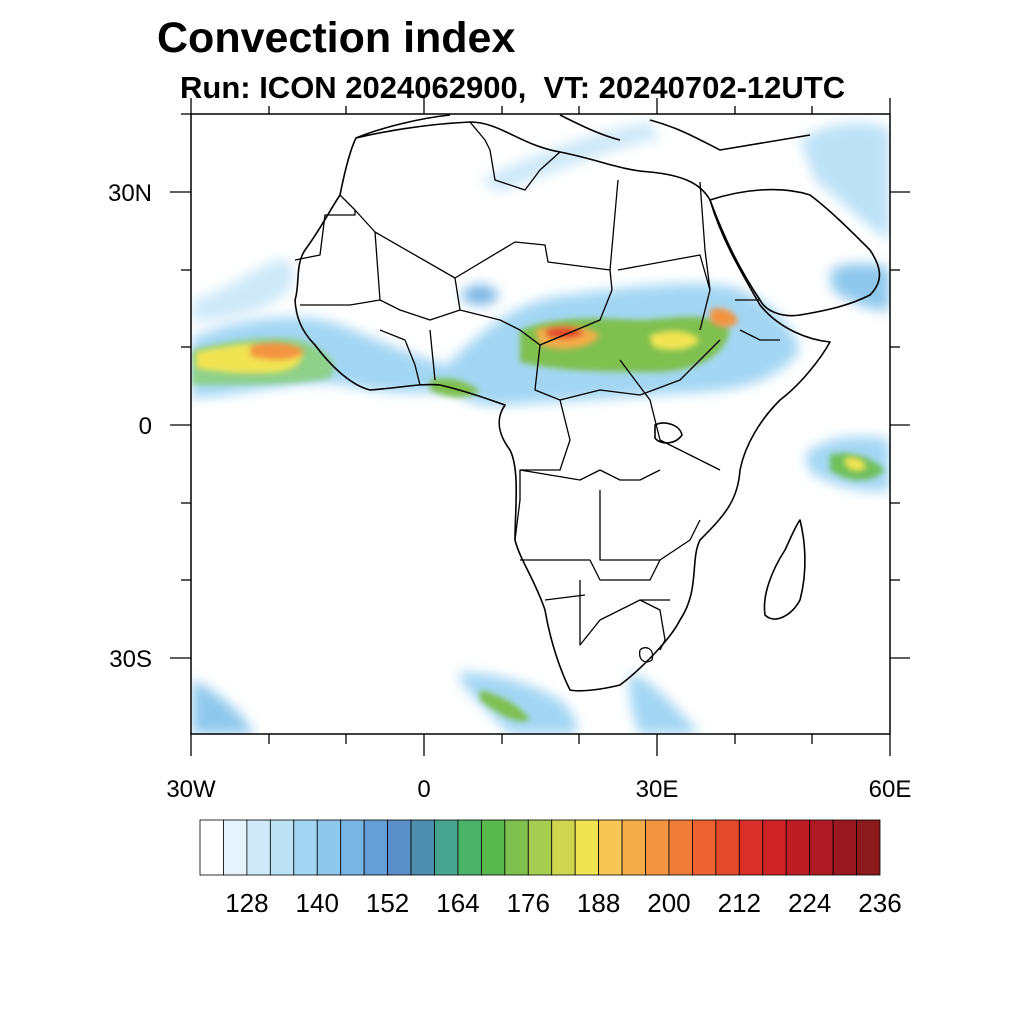 Image resolution: width=1024 pixels, height=1024 pixels. What do you see at coordinates (784, 569) in the screenshot?
I see `madagascar-coastline` at bounding box center [784, 569].